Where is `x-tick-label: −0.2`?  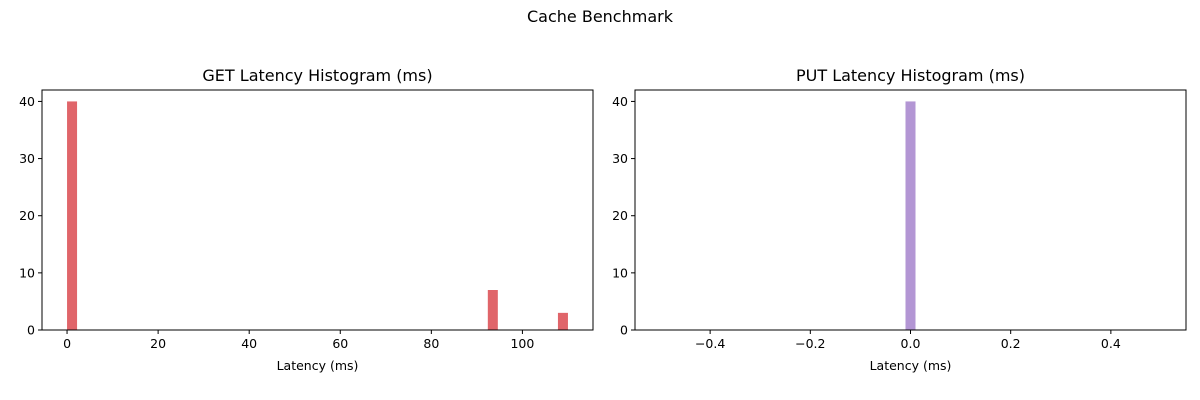
x-tick-label: −0.2 is located at coordinates (810, 343).